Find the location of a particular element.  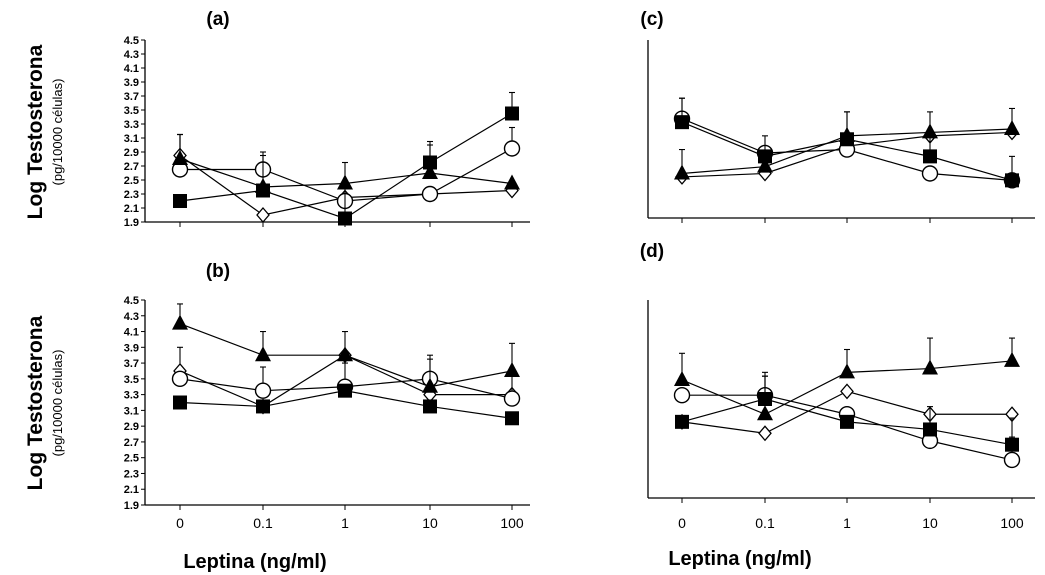

panel-label: (a) is located at coordinates (217, 19).